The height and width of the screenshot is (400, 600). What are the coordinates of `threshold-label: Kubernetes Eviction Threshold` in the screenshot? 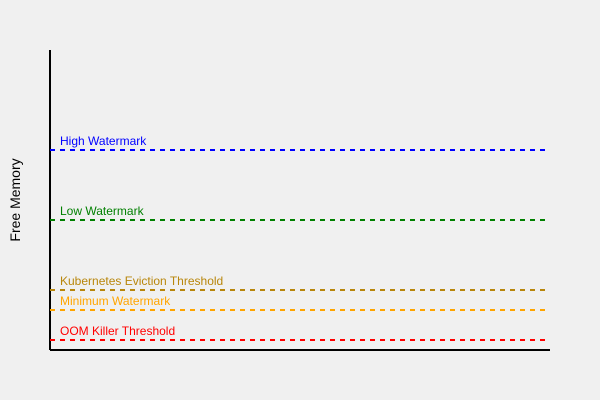 It's located at (141, 281).